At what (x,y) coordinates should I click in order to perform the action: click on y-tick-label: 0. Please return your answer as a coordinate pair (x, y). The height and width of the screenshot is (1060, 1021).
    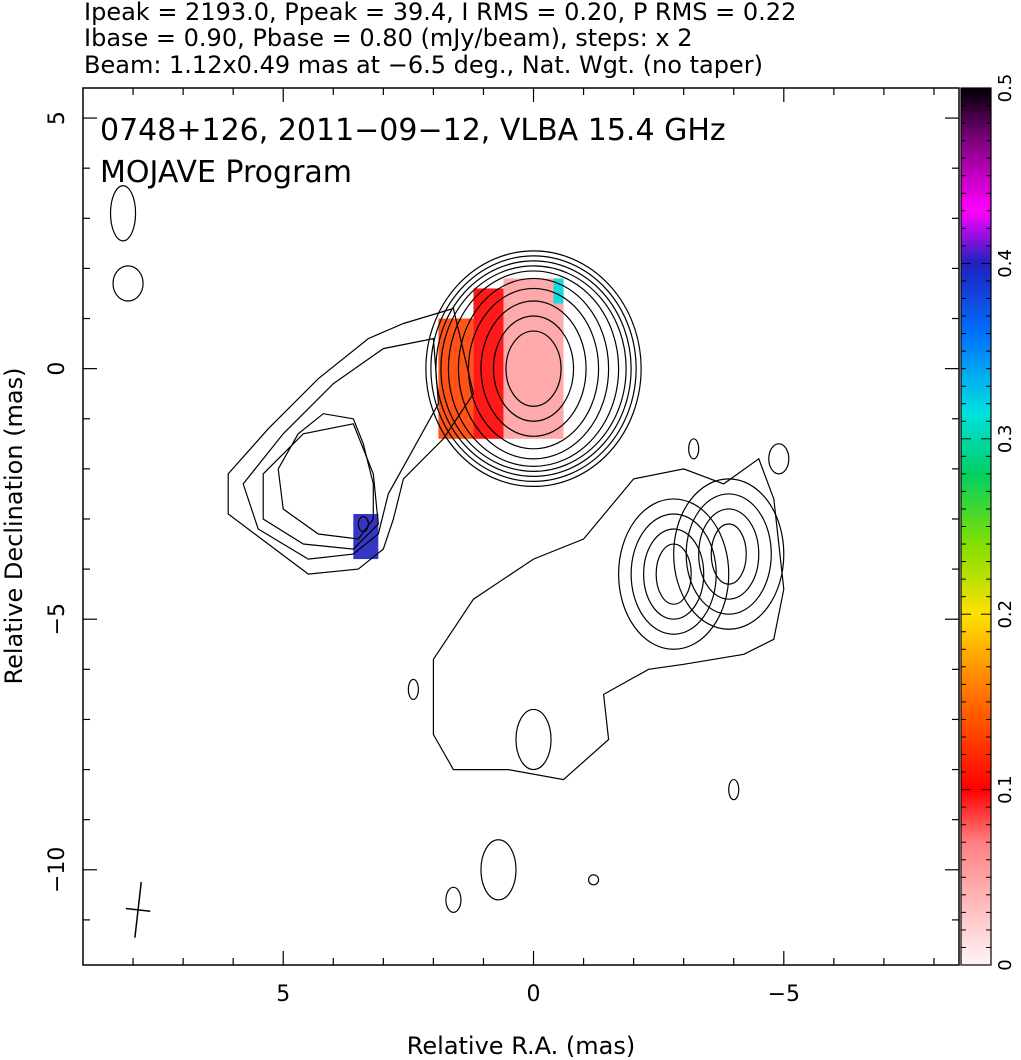
    Looking at the image, I should click on (57, 369).